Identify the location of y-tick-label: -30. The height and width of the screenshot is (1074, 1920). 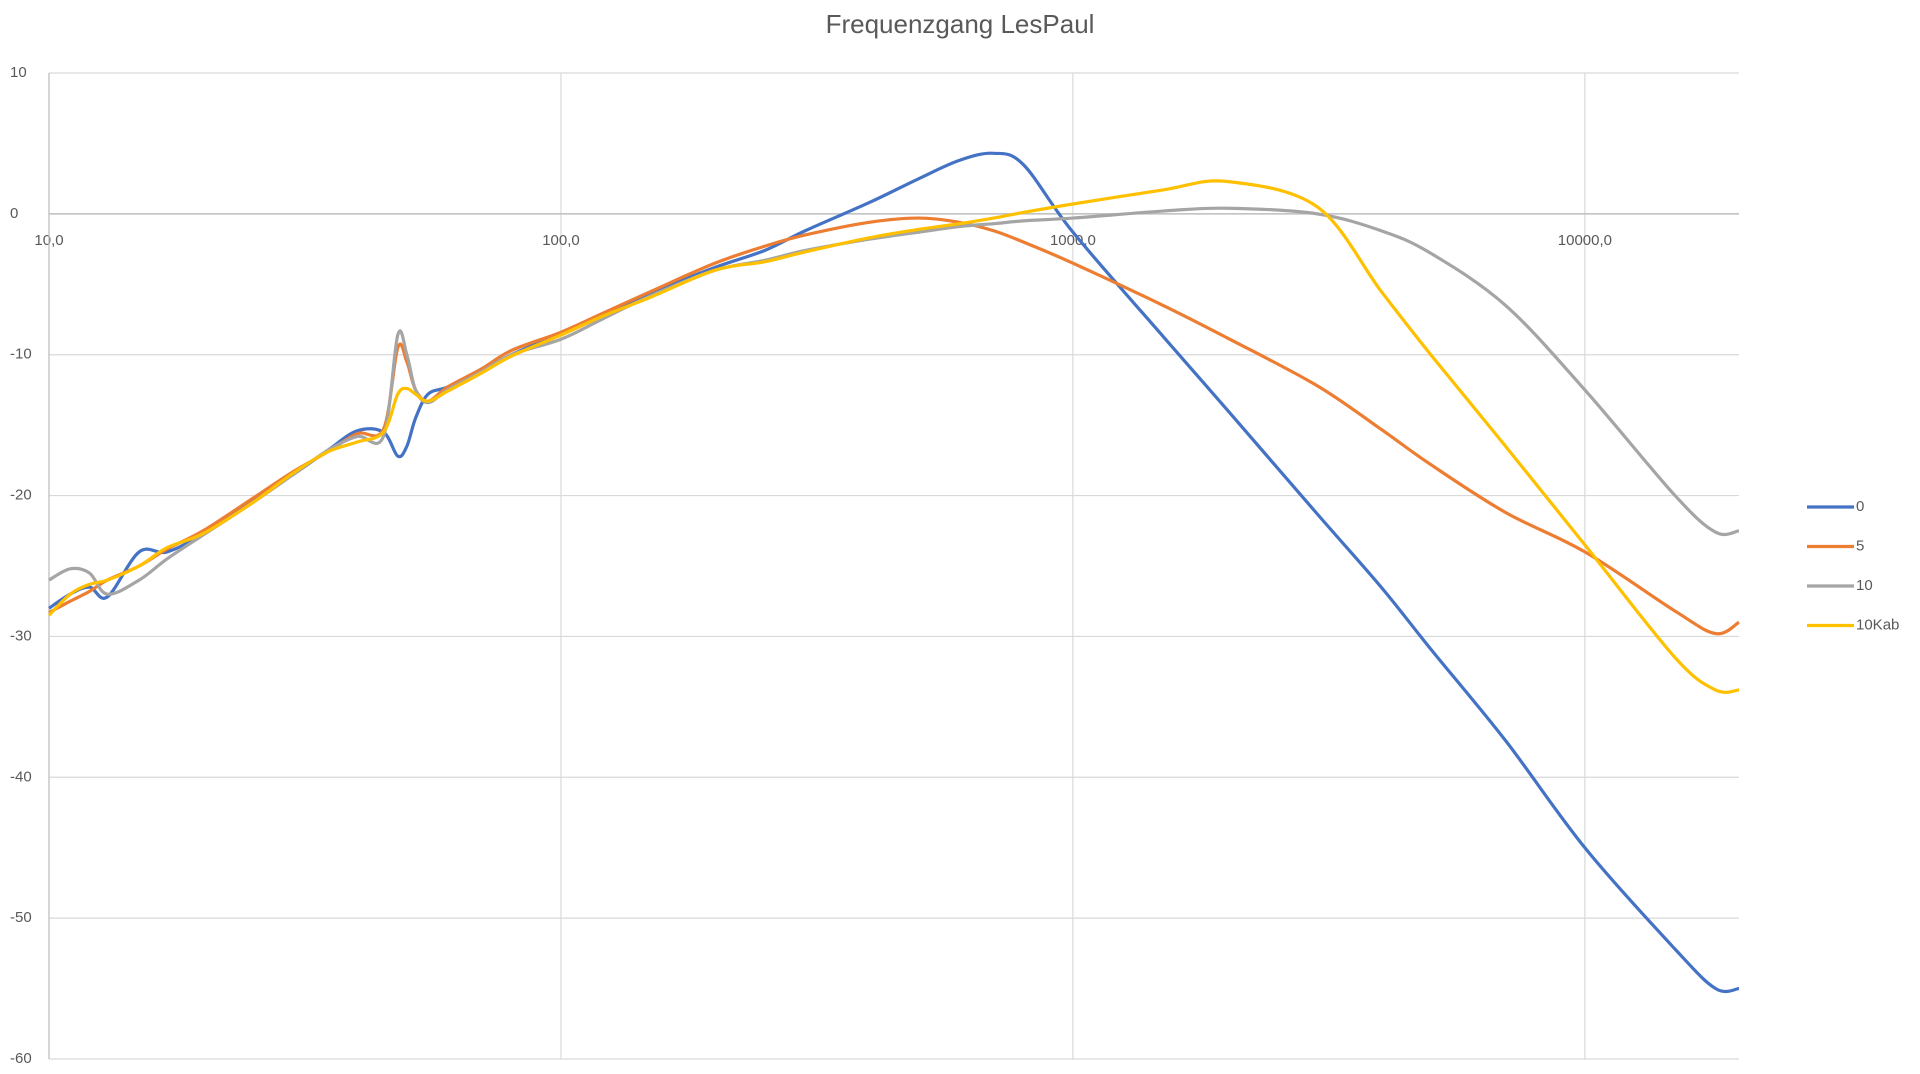
(21, 635).